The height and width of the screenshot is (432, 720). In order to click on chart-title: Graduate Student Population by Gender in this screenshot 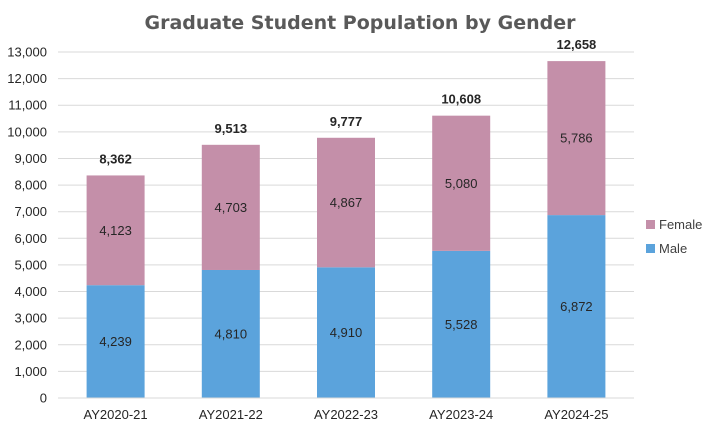, I will do `click(360, 23)`.